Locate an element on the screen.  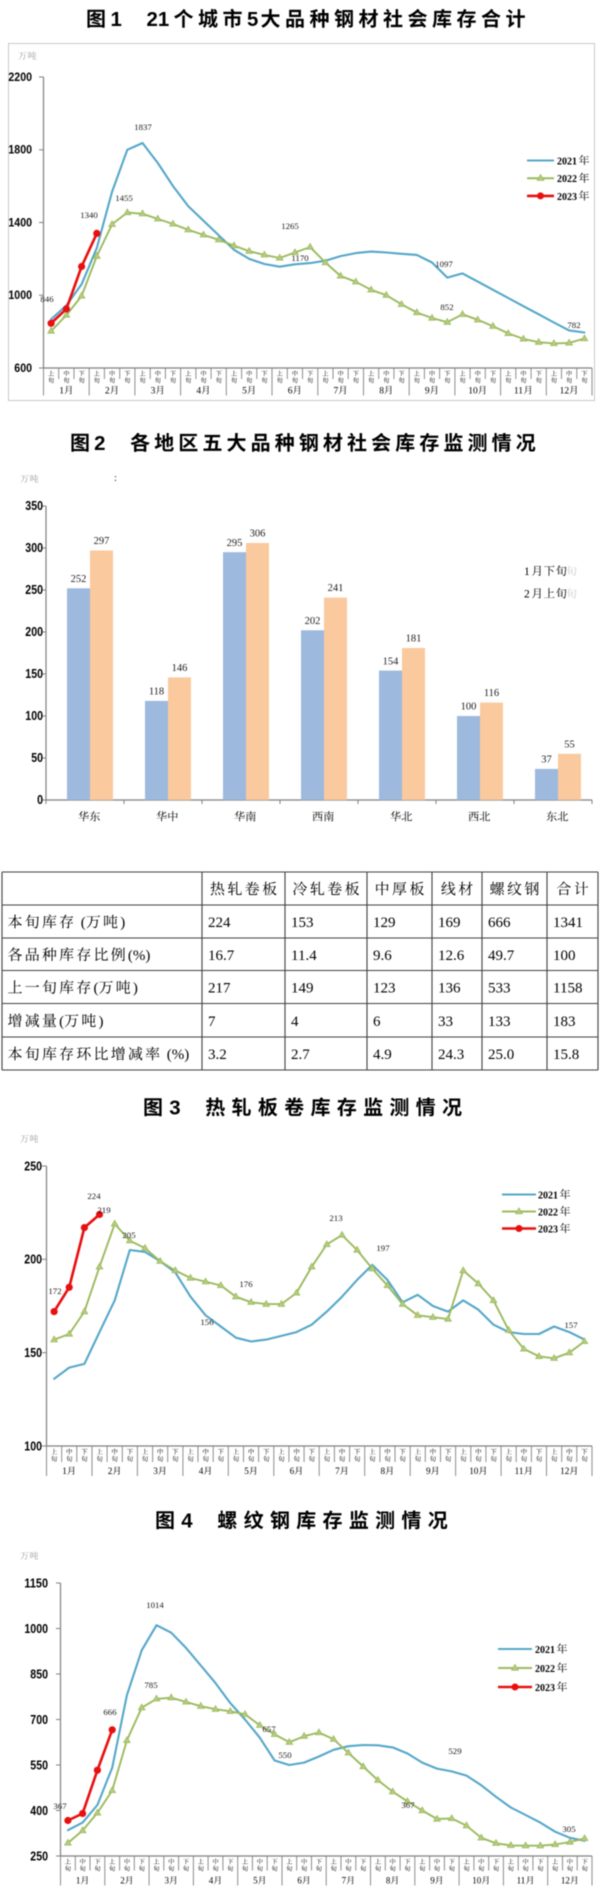
svg-text: 241 is located at coordinates (336, 588).